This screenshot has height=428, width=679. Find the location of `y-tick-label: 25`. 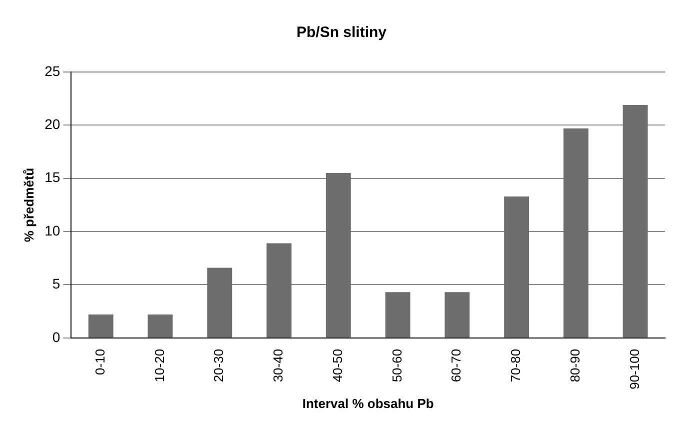

y-tick-label: 25 is located at coordinates (52, 70).